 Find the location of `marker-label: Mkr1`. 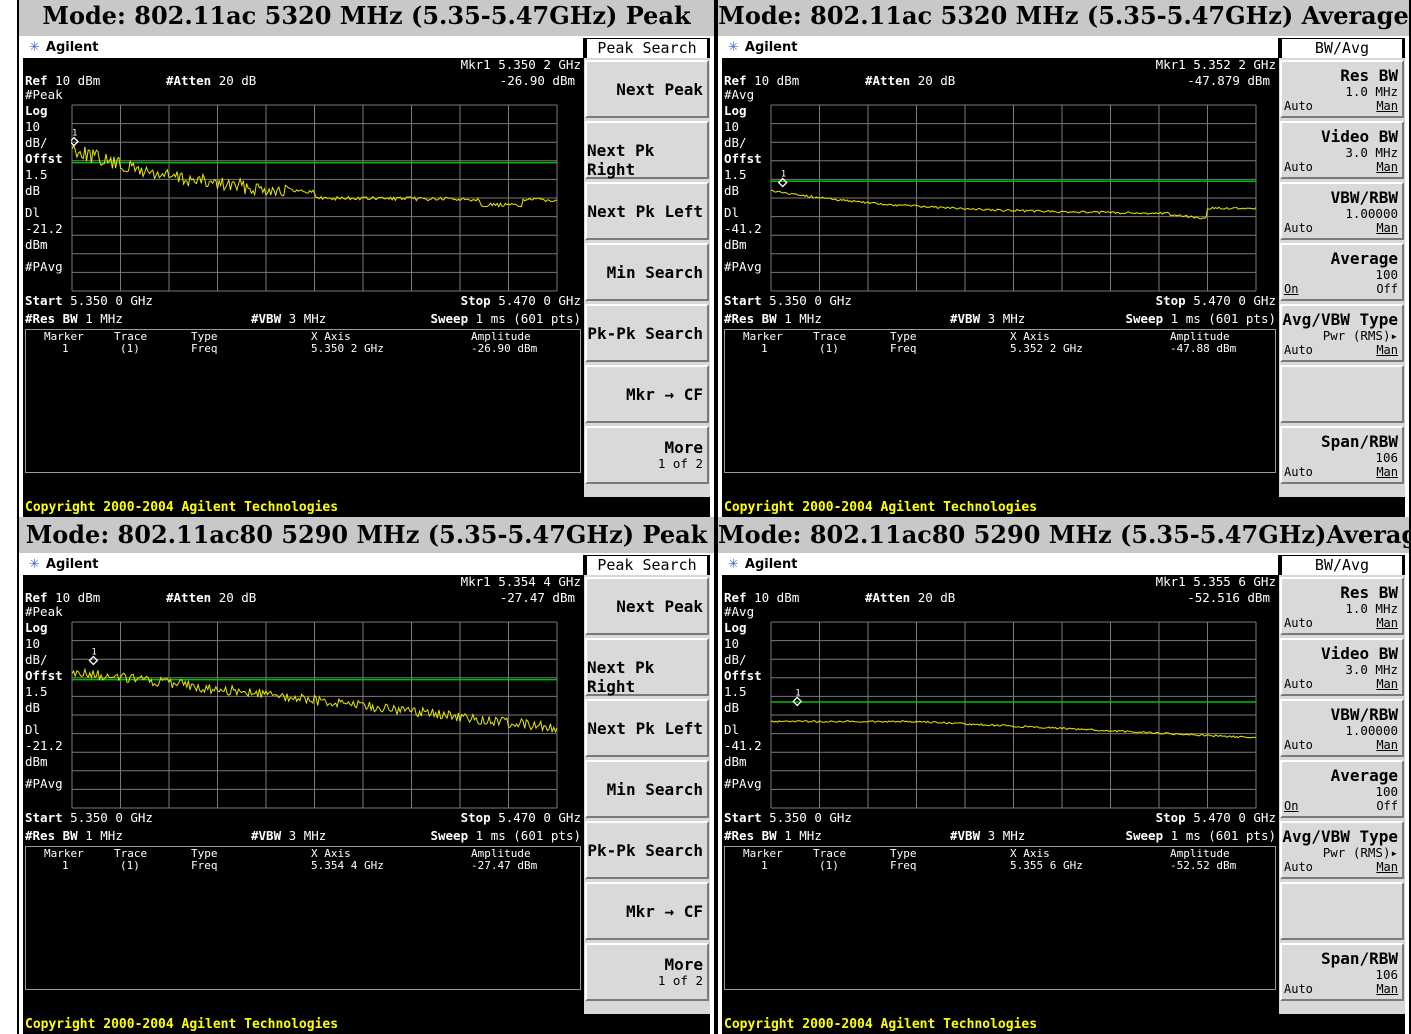

marker-label: Mkr1 is located at coordinates (475, 64).